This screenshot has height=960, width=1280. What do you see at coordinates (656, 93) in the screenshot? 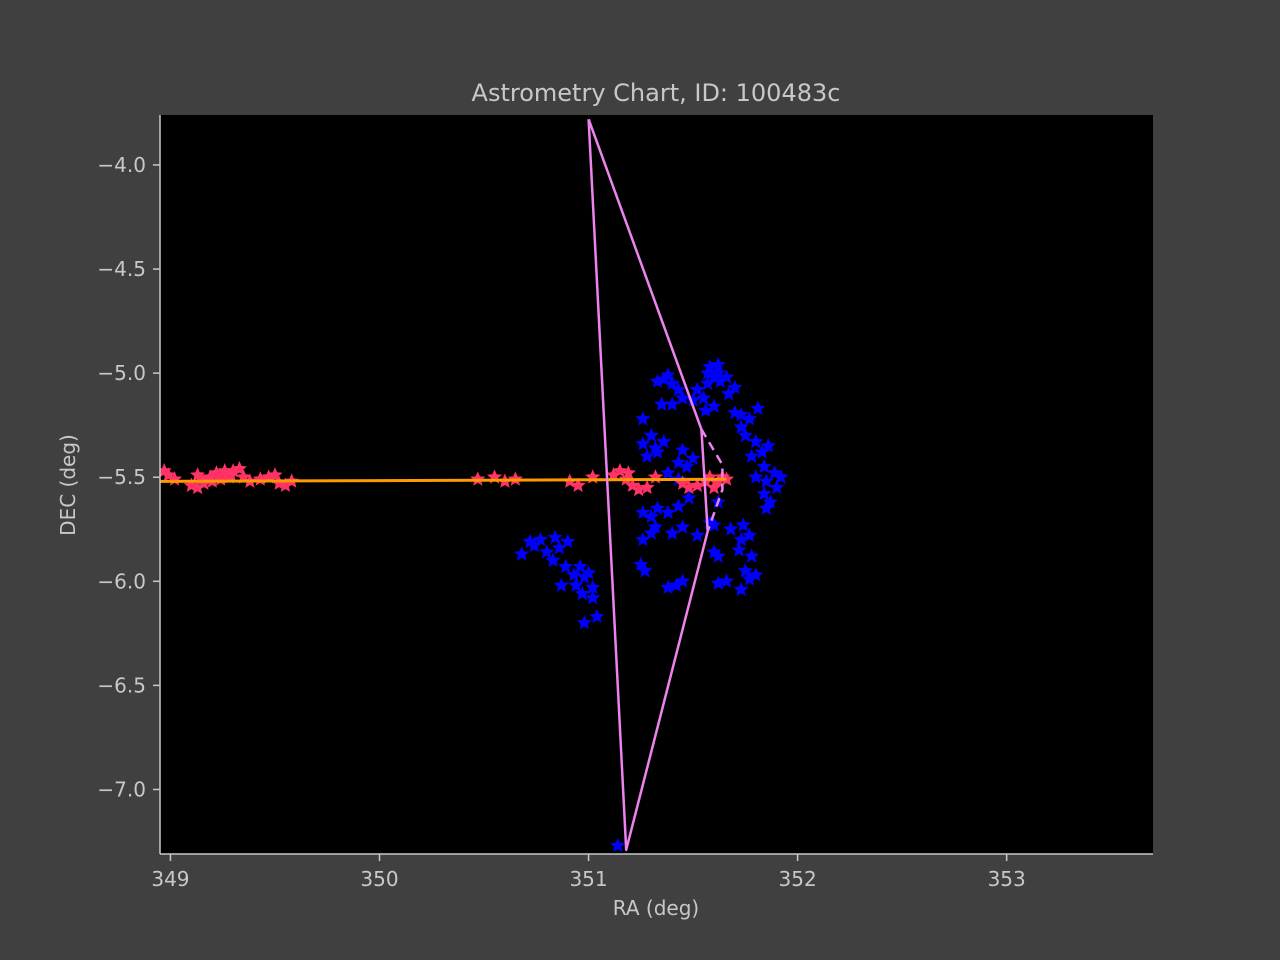
I see `chart-title: Astrometry Chart, ID: 100483c` at bounding box center [656, 93].